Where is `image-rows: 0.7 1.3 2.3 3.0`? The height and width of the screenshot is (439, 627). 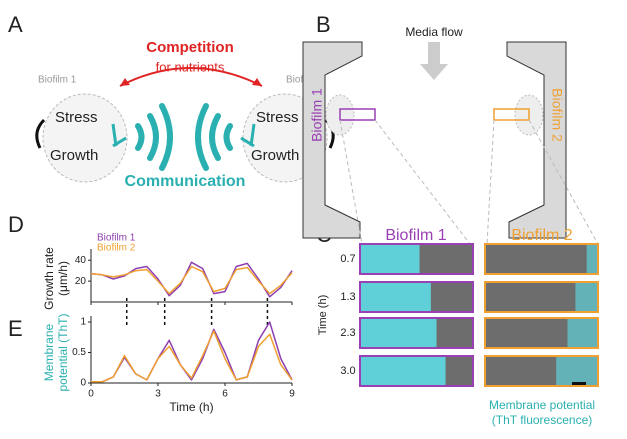 image-rows: 0.7 1.3 2.3 3.0 is located at coordinates (469, 315).